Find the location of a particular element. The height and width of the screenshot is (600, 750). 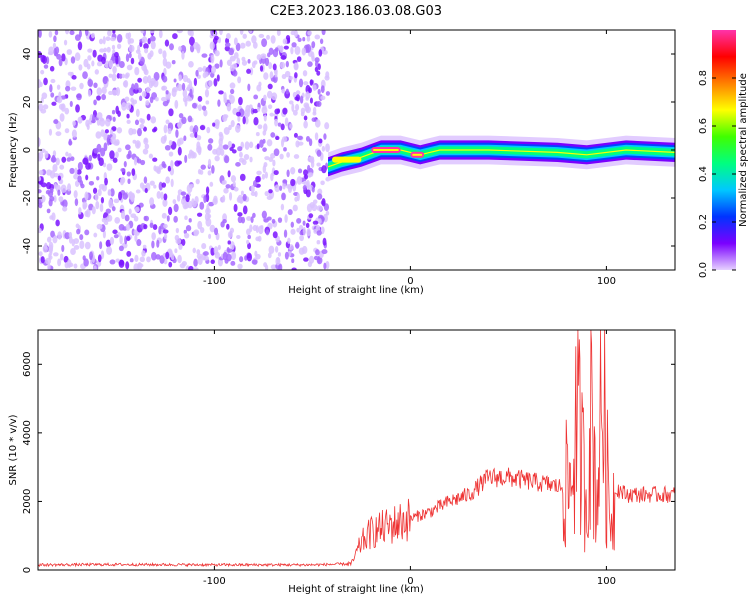

spectrogram-y-tick-label: -20 is located at coordinates (27, 198).